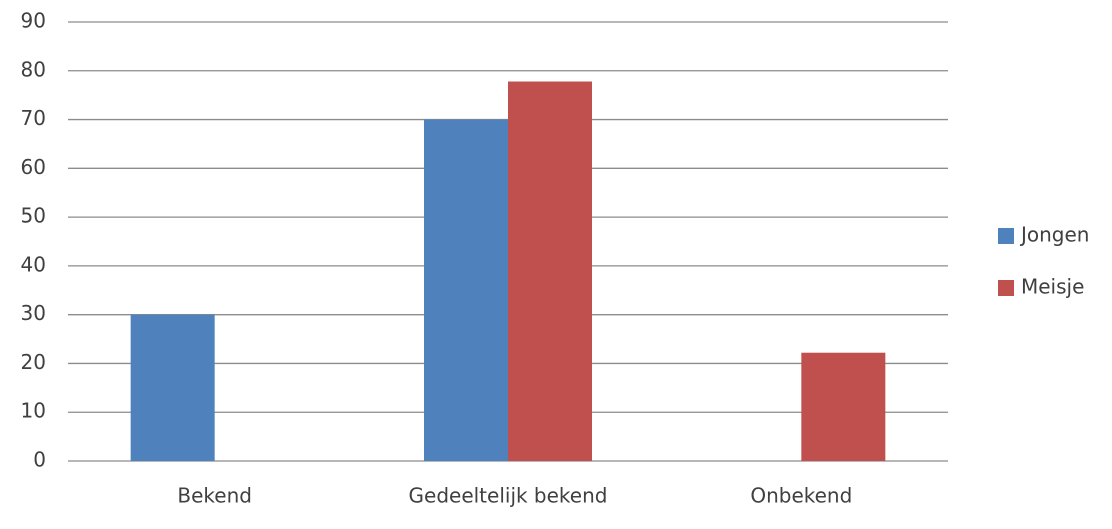  Describe the element at coordinates (801, 496) in the screenshot. I see `x-tick-label: Onbekend` at that location.